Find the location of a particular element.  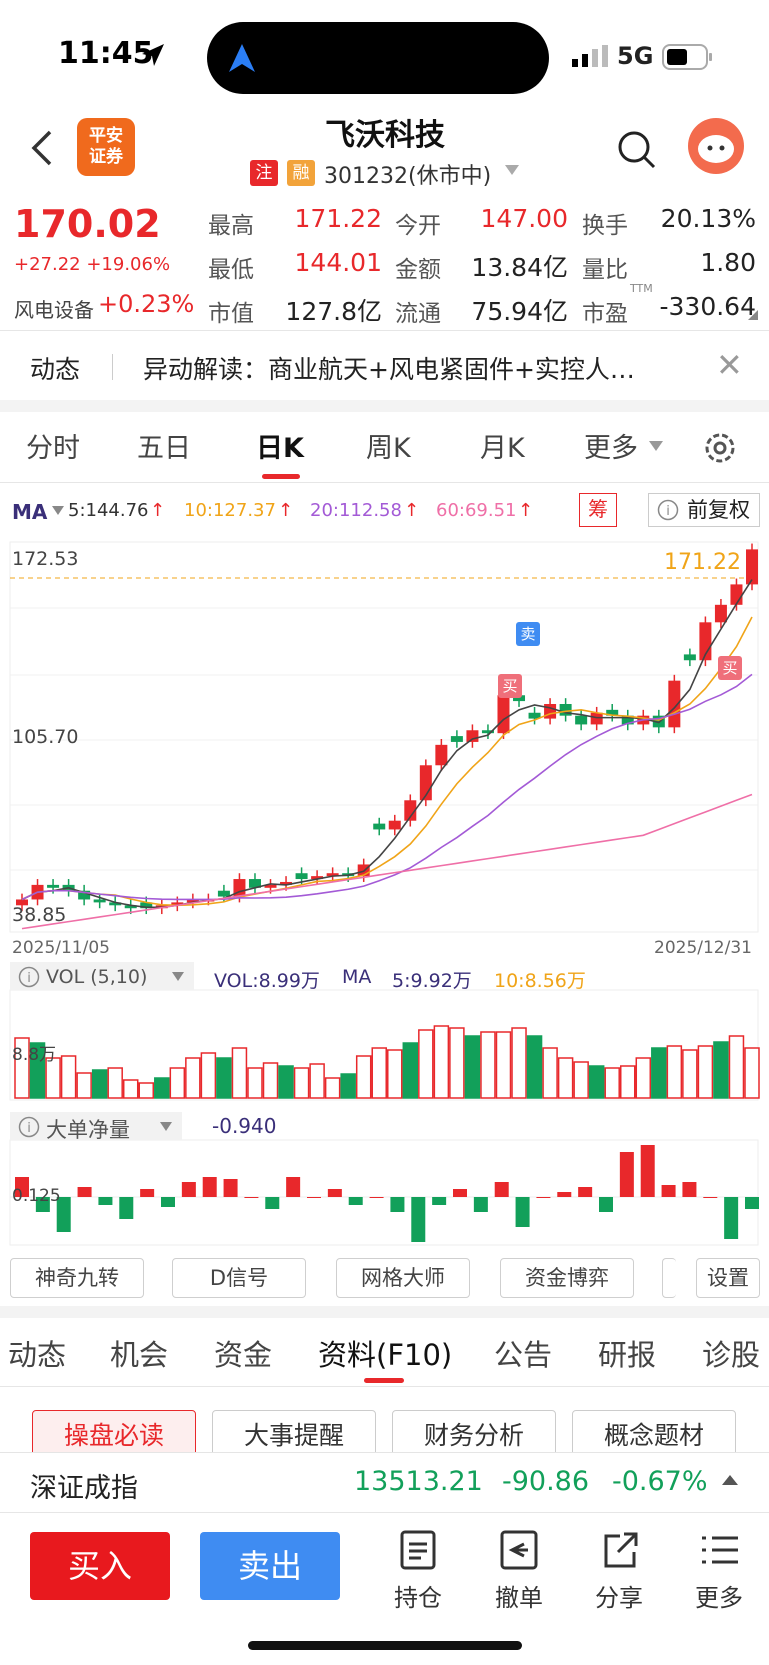

tool-capital-game: 资金博弈 is located at coordinates (567, 1278).